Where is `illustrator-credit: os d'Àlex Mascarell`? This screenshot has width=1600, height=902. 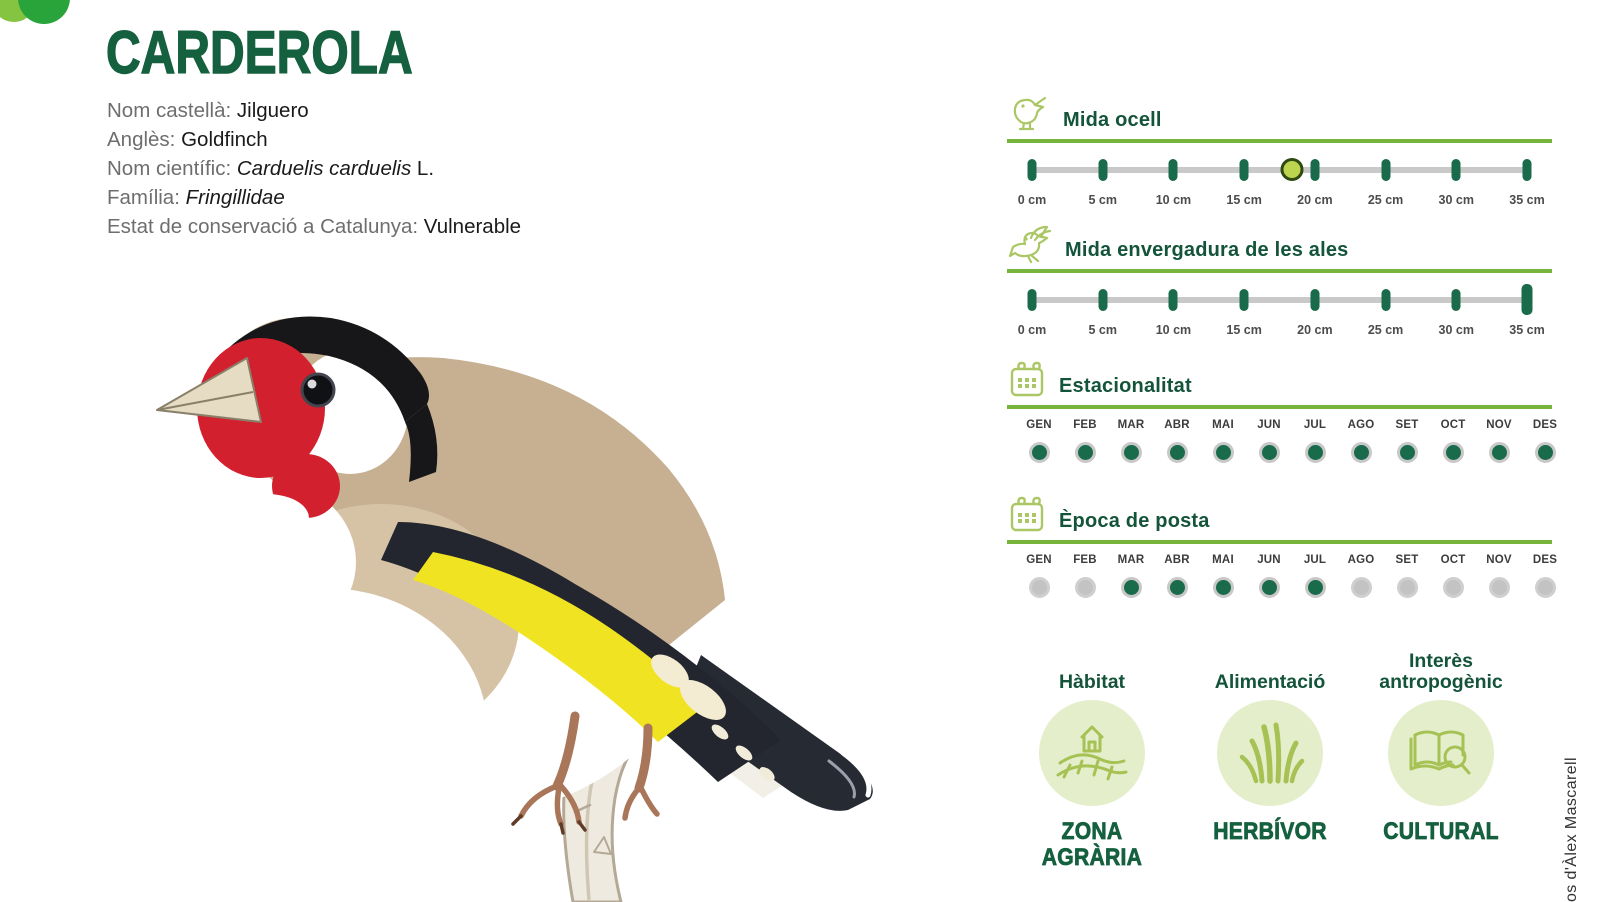 illustrator-credit: os d'Àlex Mascarell is located at coordinates (1571, 829).